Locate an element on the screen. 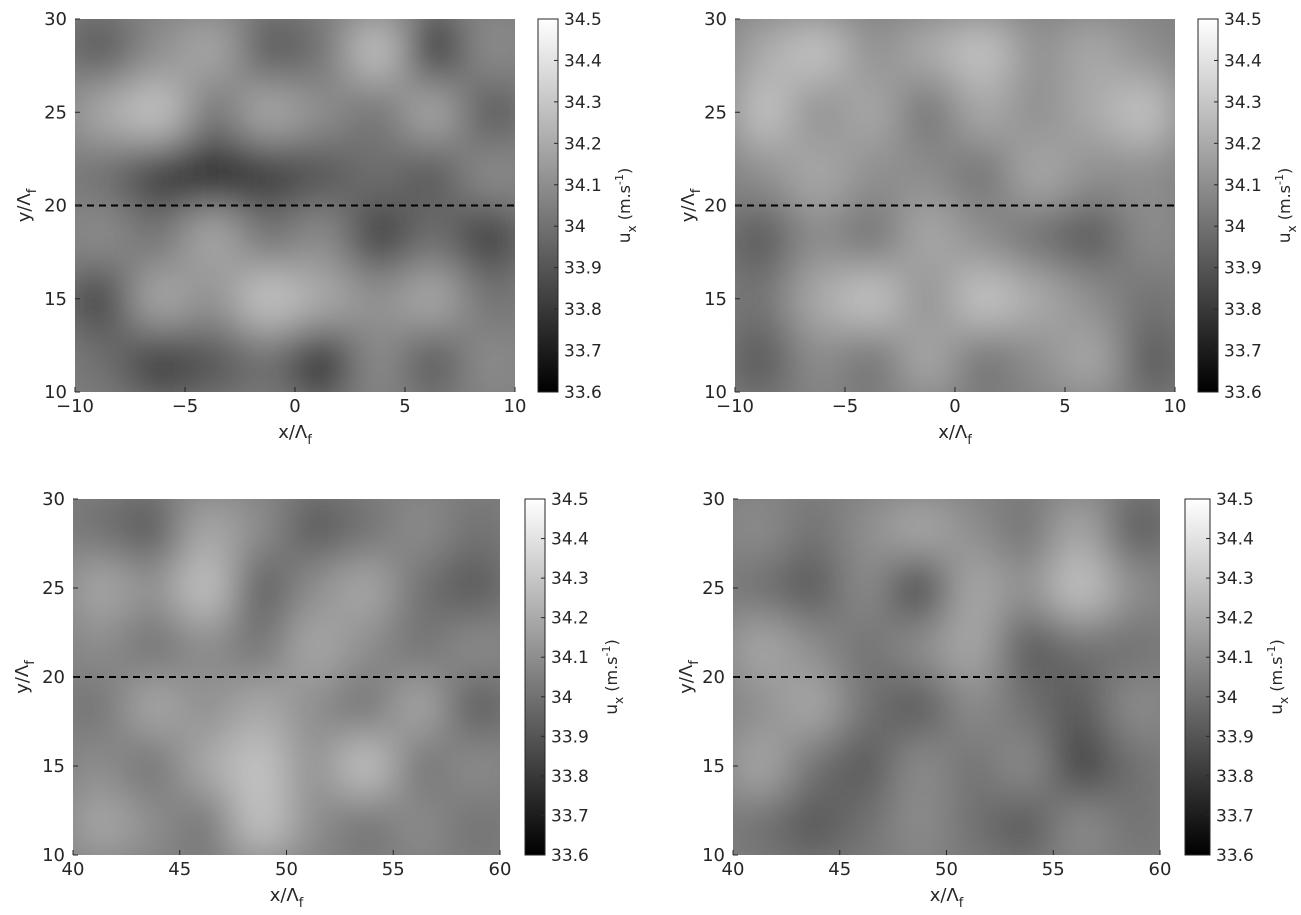 The width and height of the screenshot is (1301, 915). y-tick-label: 10 is located at coordinates (713, 855).